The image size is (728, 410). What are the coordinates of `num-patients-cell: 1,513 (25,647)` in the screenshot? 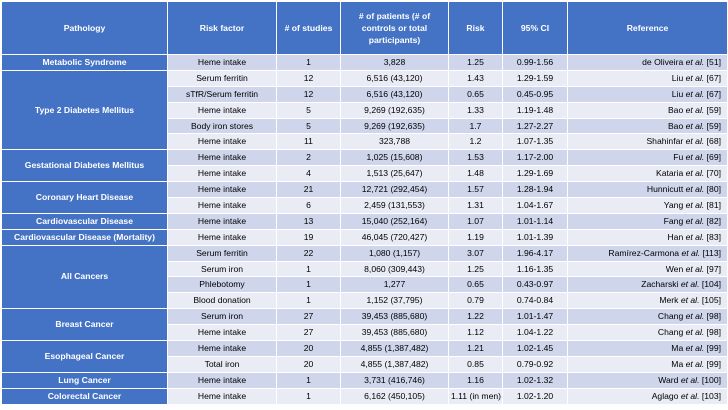 It's located at (394, 174).